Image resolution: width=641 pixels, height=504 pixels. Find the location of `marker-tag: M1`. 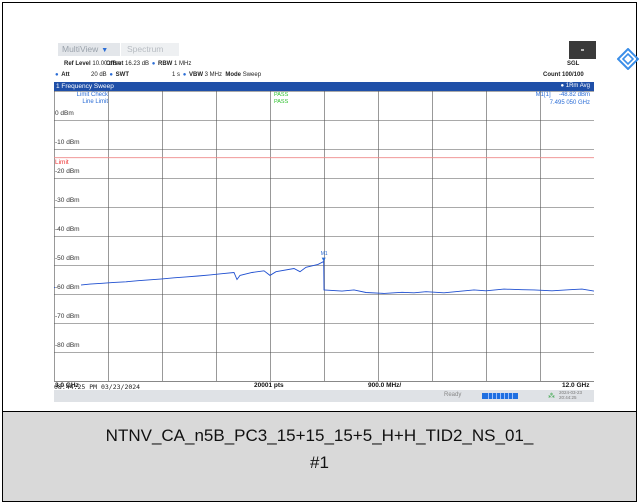

marker-tag: M1 is located at coordinates (324, 253).